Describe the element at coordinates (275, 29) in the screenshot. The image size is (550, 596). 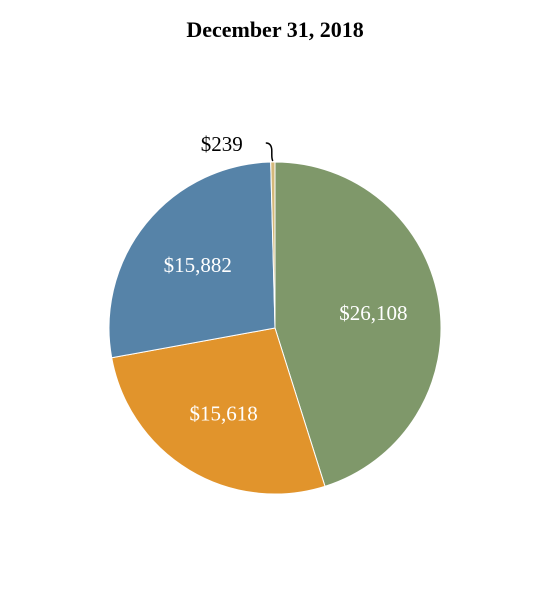
I see `chart-title: December 31, 2018` at that location.